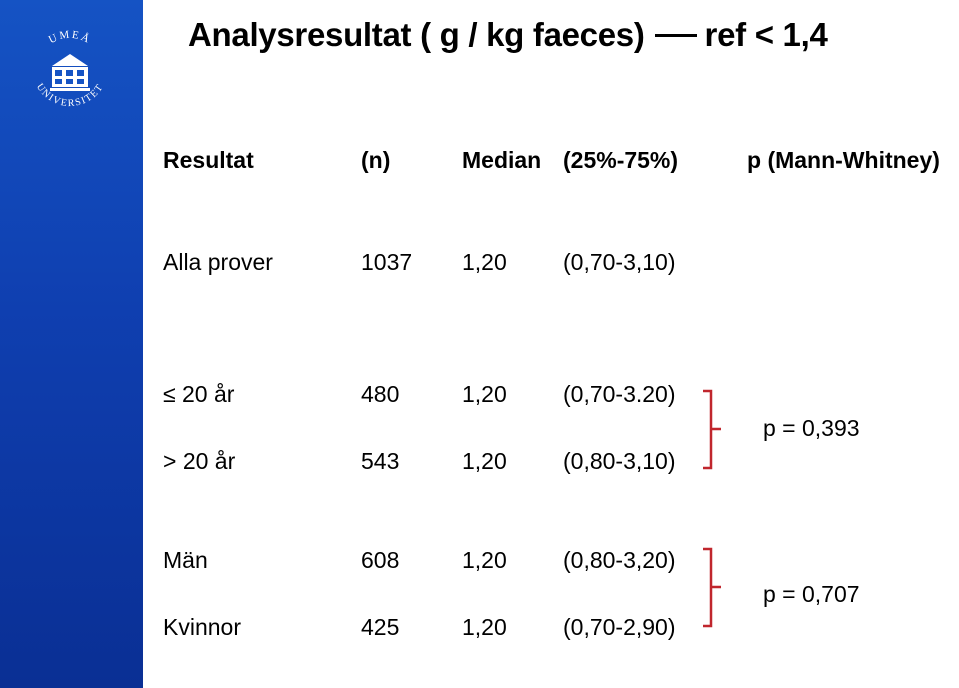  Describe the element at coordinates (380, 560) in the screenshot. I see `row-n: 608` at that location.